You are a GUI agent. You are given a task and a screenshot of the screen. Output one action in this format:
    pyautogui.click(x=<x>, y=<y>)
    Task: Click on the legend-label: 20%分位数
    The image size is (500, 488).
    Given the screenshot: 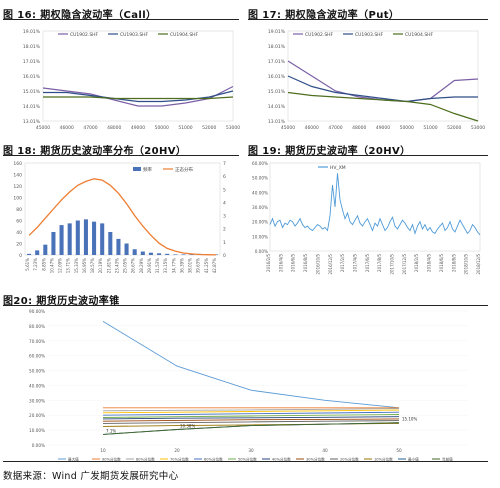 What is the action you would take?
    pyautogui.click(x=349, y=459)
    